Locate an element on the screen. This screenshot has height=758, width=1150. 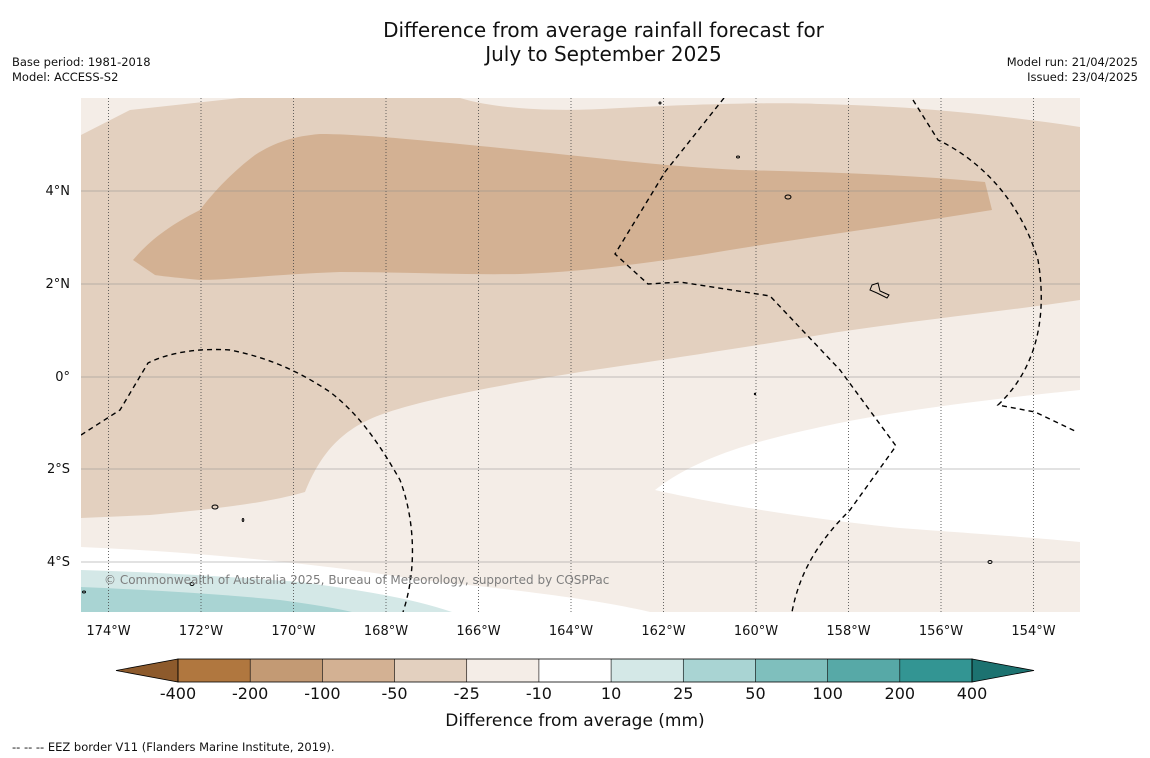
title-line-2: July to September 2025 is located at coordinates (603, 54).